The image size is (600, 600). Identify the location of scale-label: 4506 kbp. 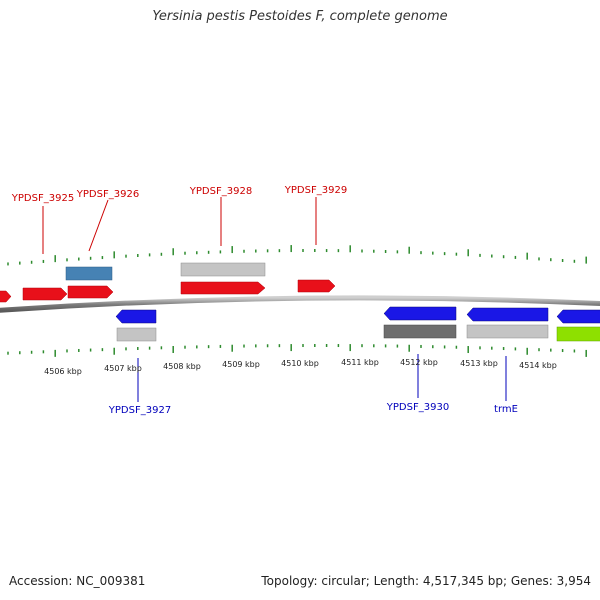
(63, 371).